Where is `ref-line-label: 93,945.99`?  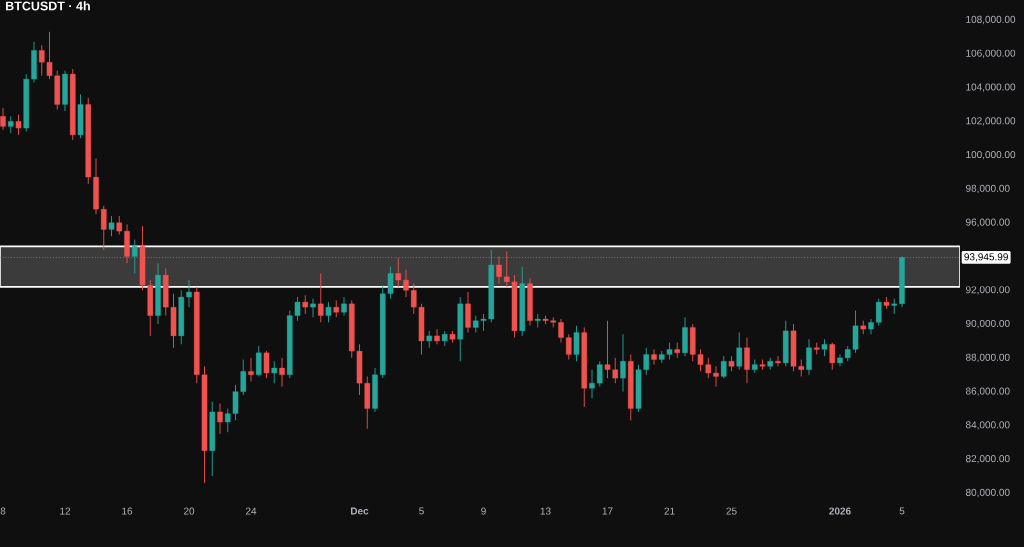
ref-line-label: 93,945.99 is located at coordinates (986, 257).